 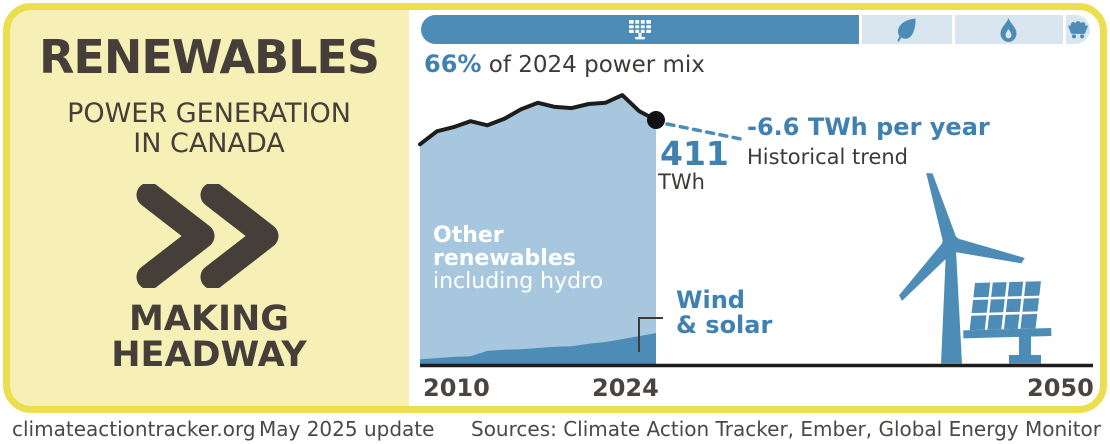 I want to click on status-line-2: HEADWAY, so click(x=209, y=355).